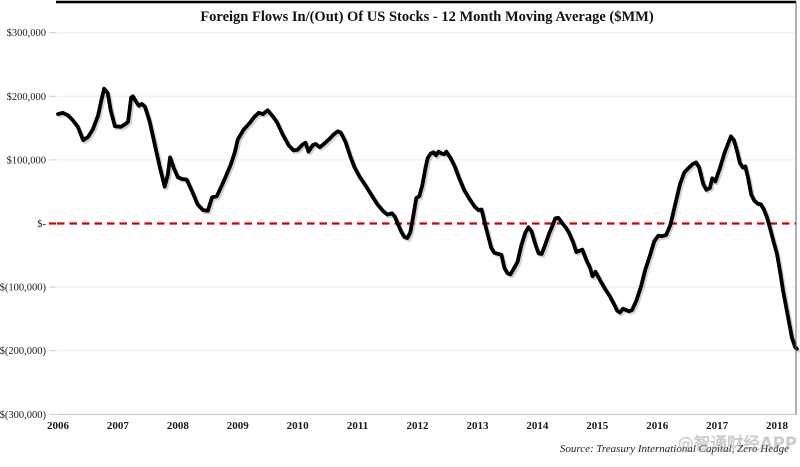 The image size is (800, 467). Describe the element at coordinates (537, 426) in the screenshot. I see `x-axis-label: 2014` at that location.